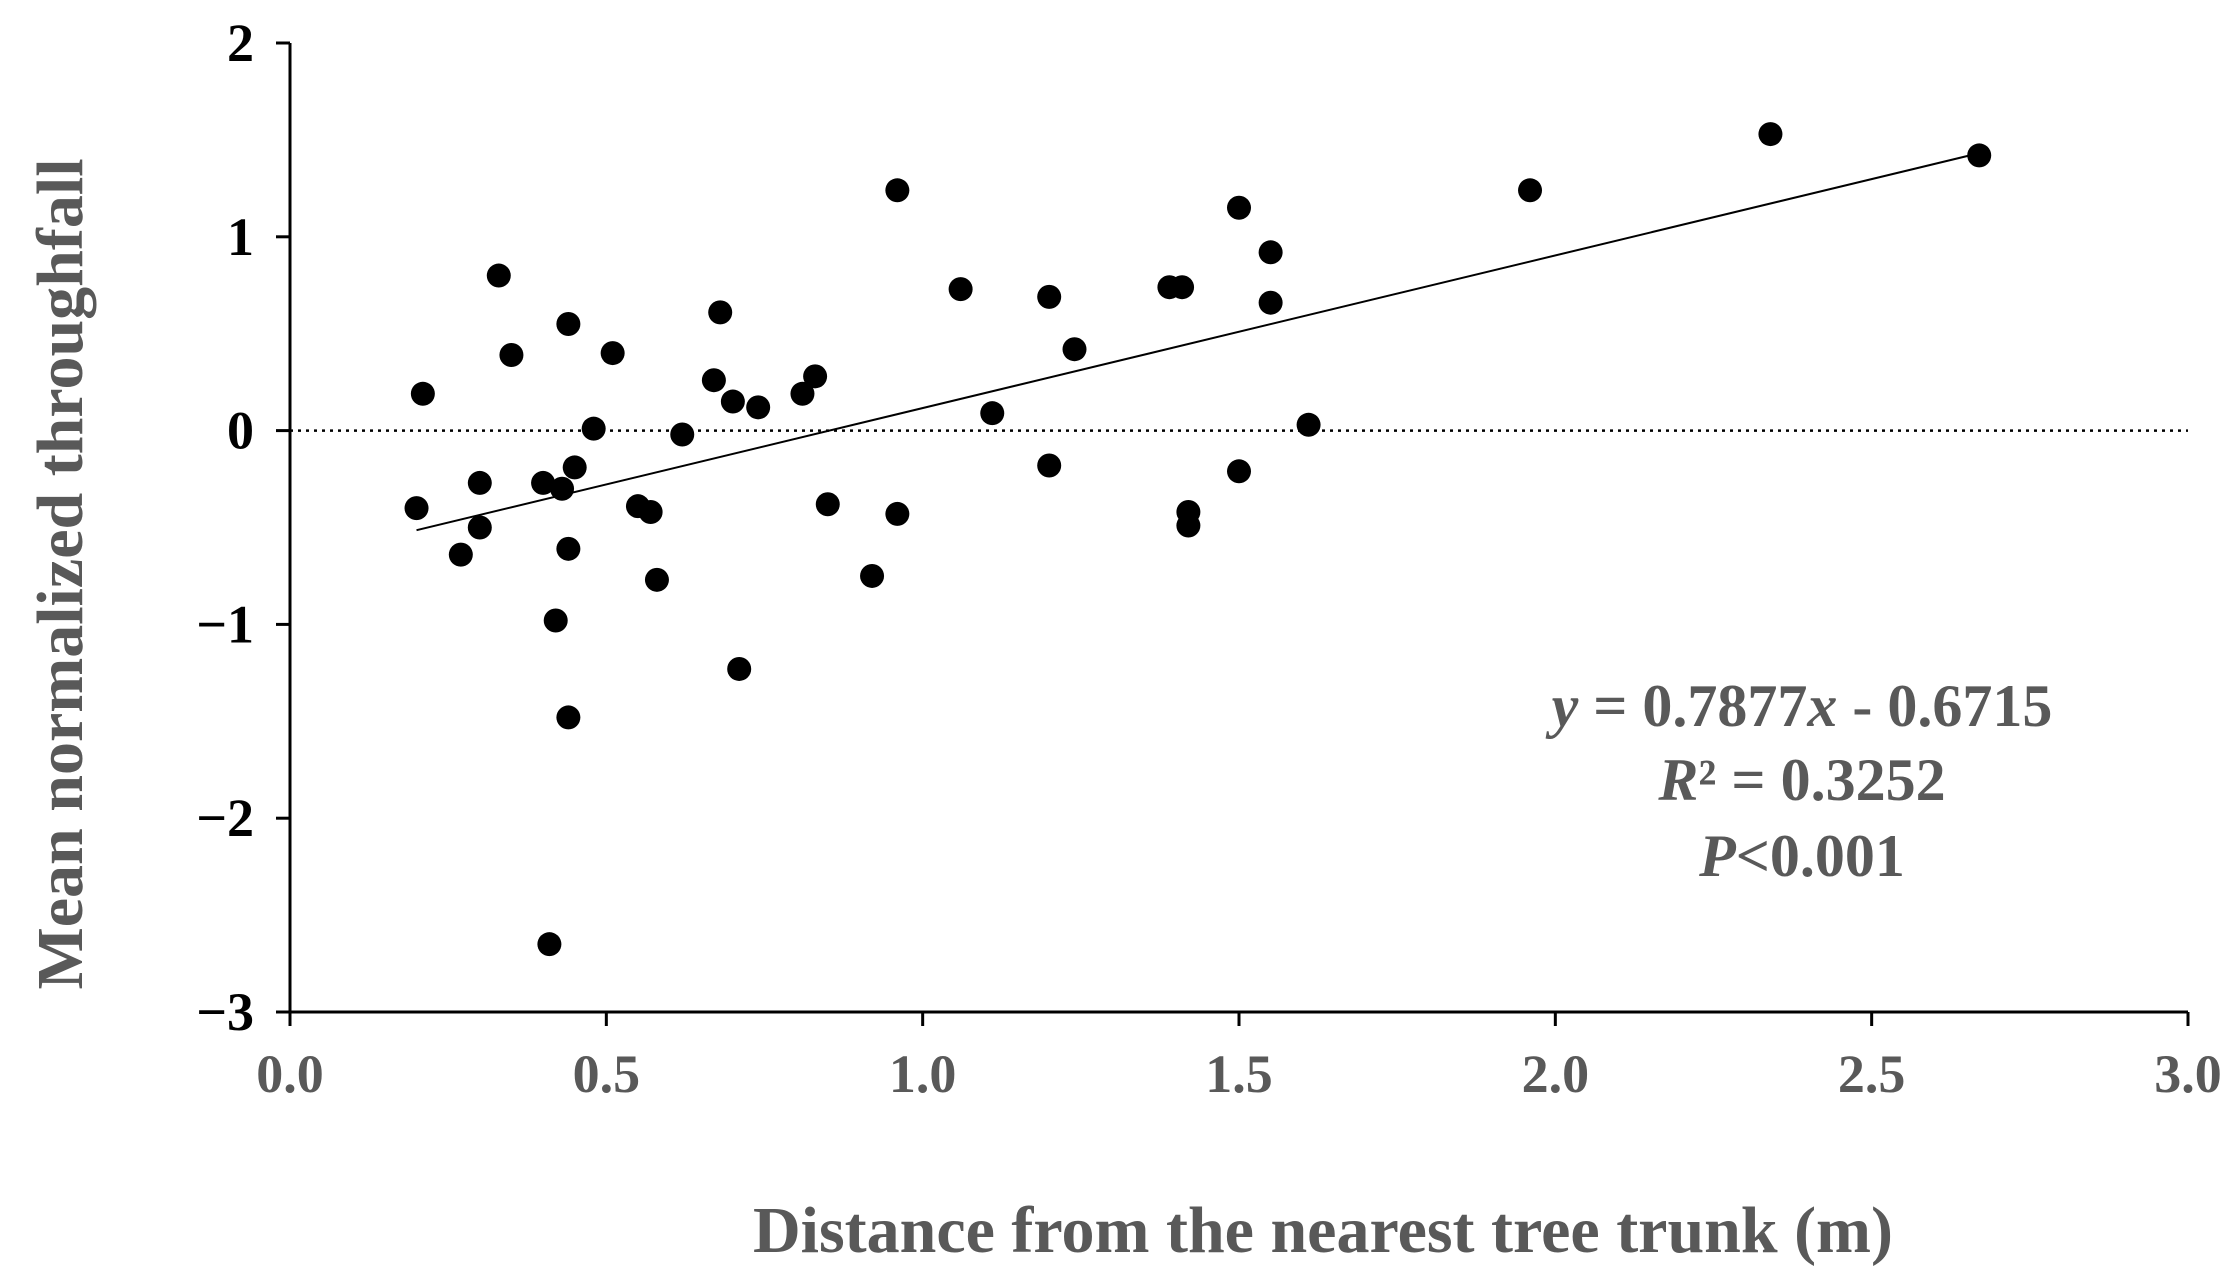 This screenshot has height=1273, width=2232. I want to click on y-tick-label: 0, so click(240, 431).